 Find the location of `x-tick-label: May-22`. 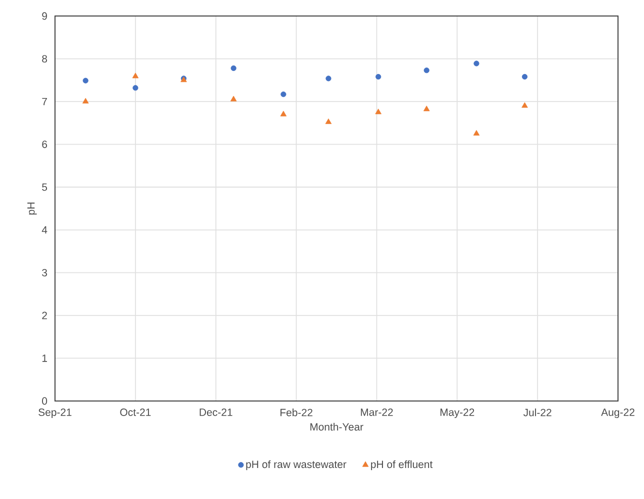

x-tick-label: May-22 is located at coordinates (457, 413).